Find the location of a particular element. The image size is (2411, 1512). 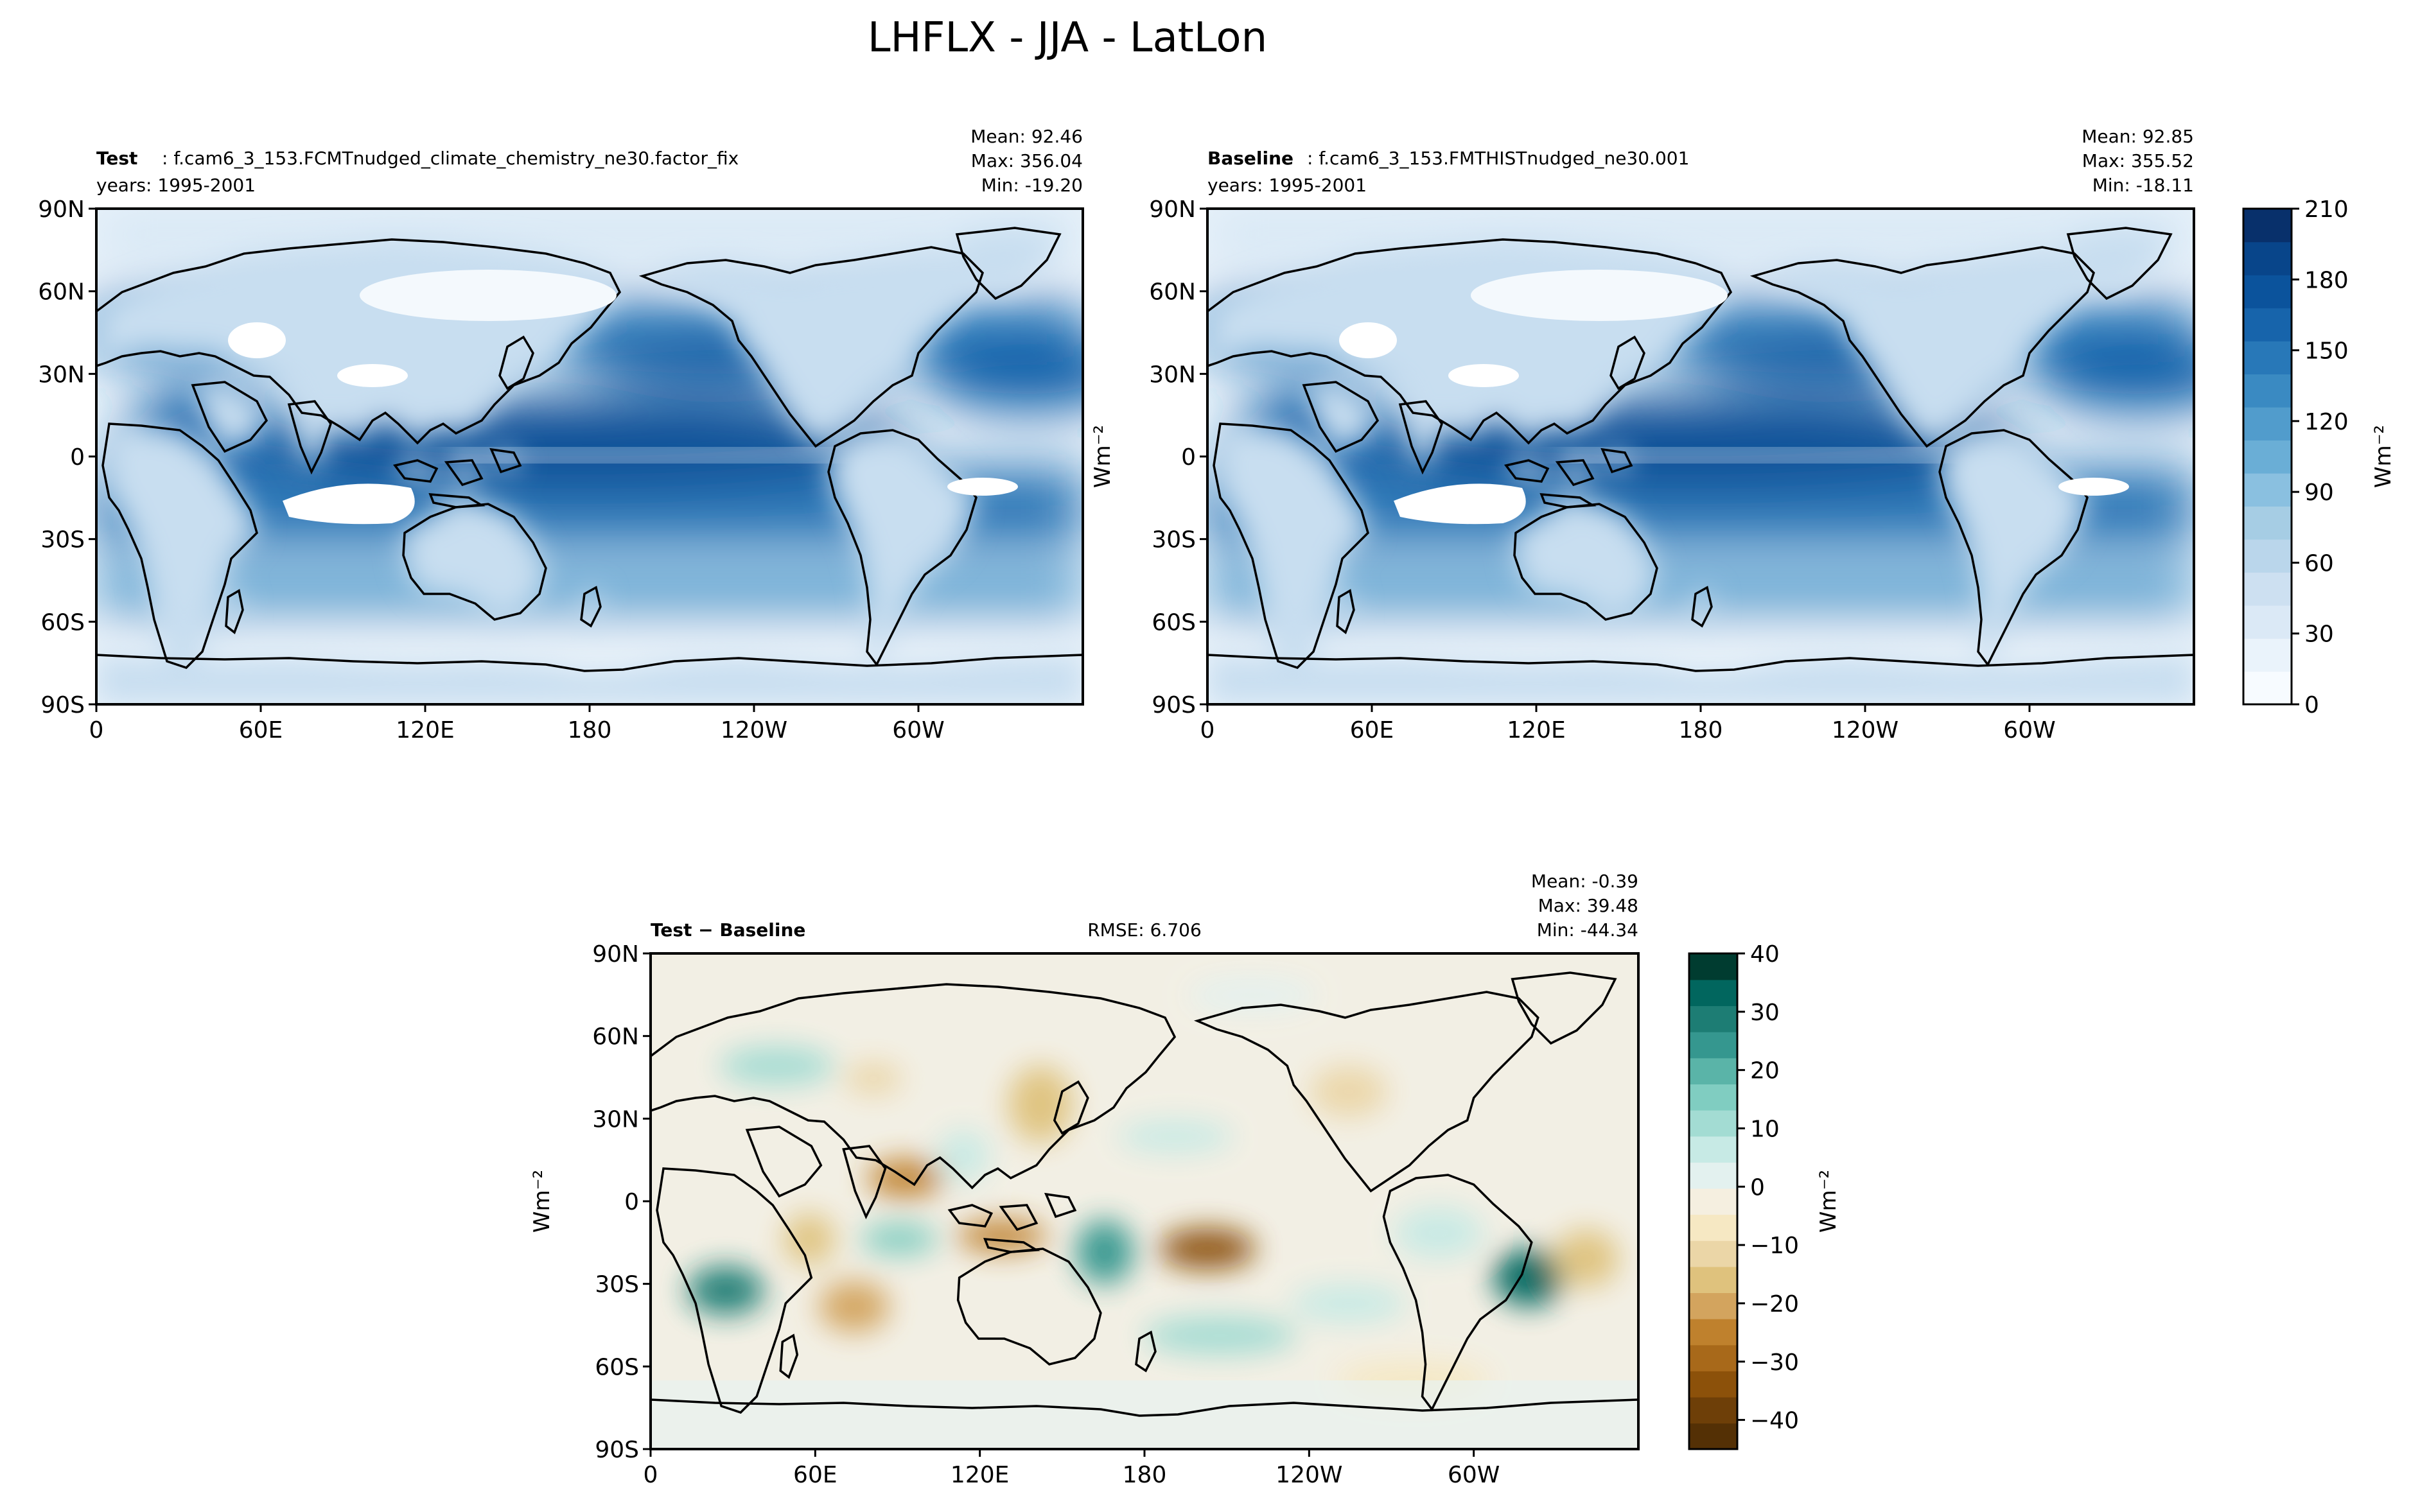

colorbar-tick-label: 180 is located at coordinates (2326, 280).